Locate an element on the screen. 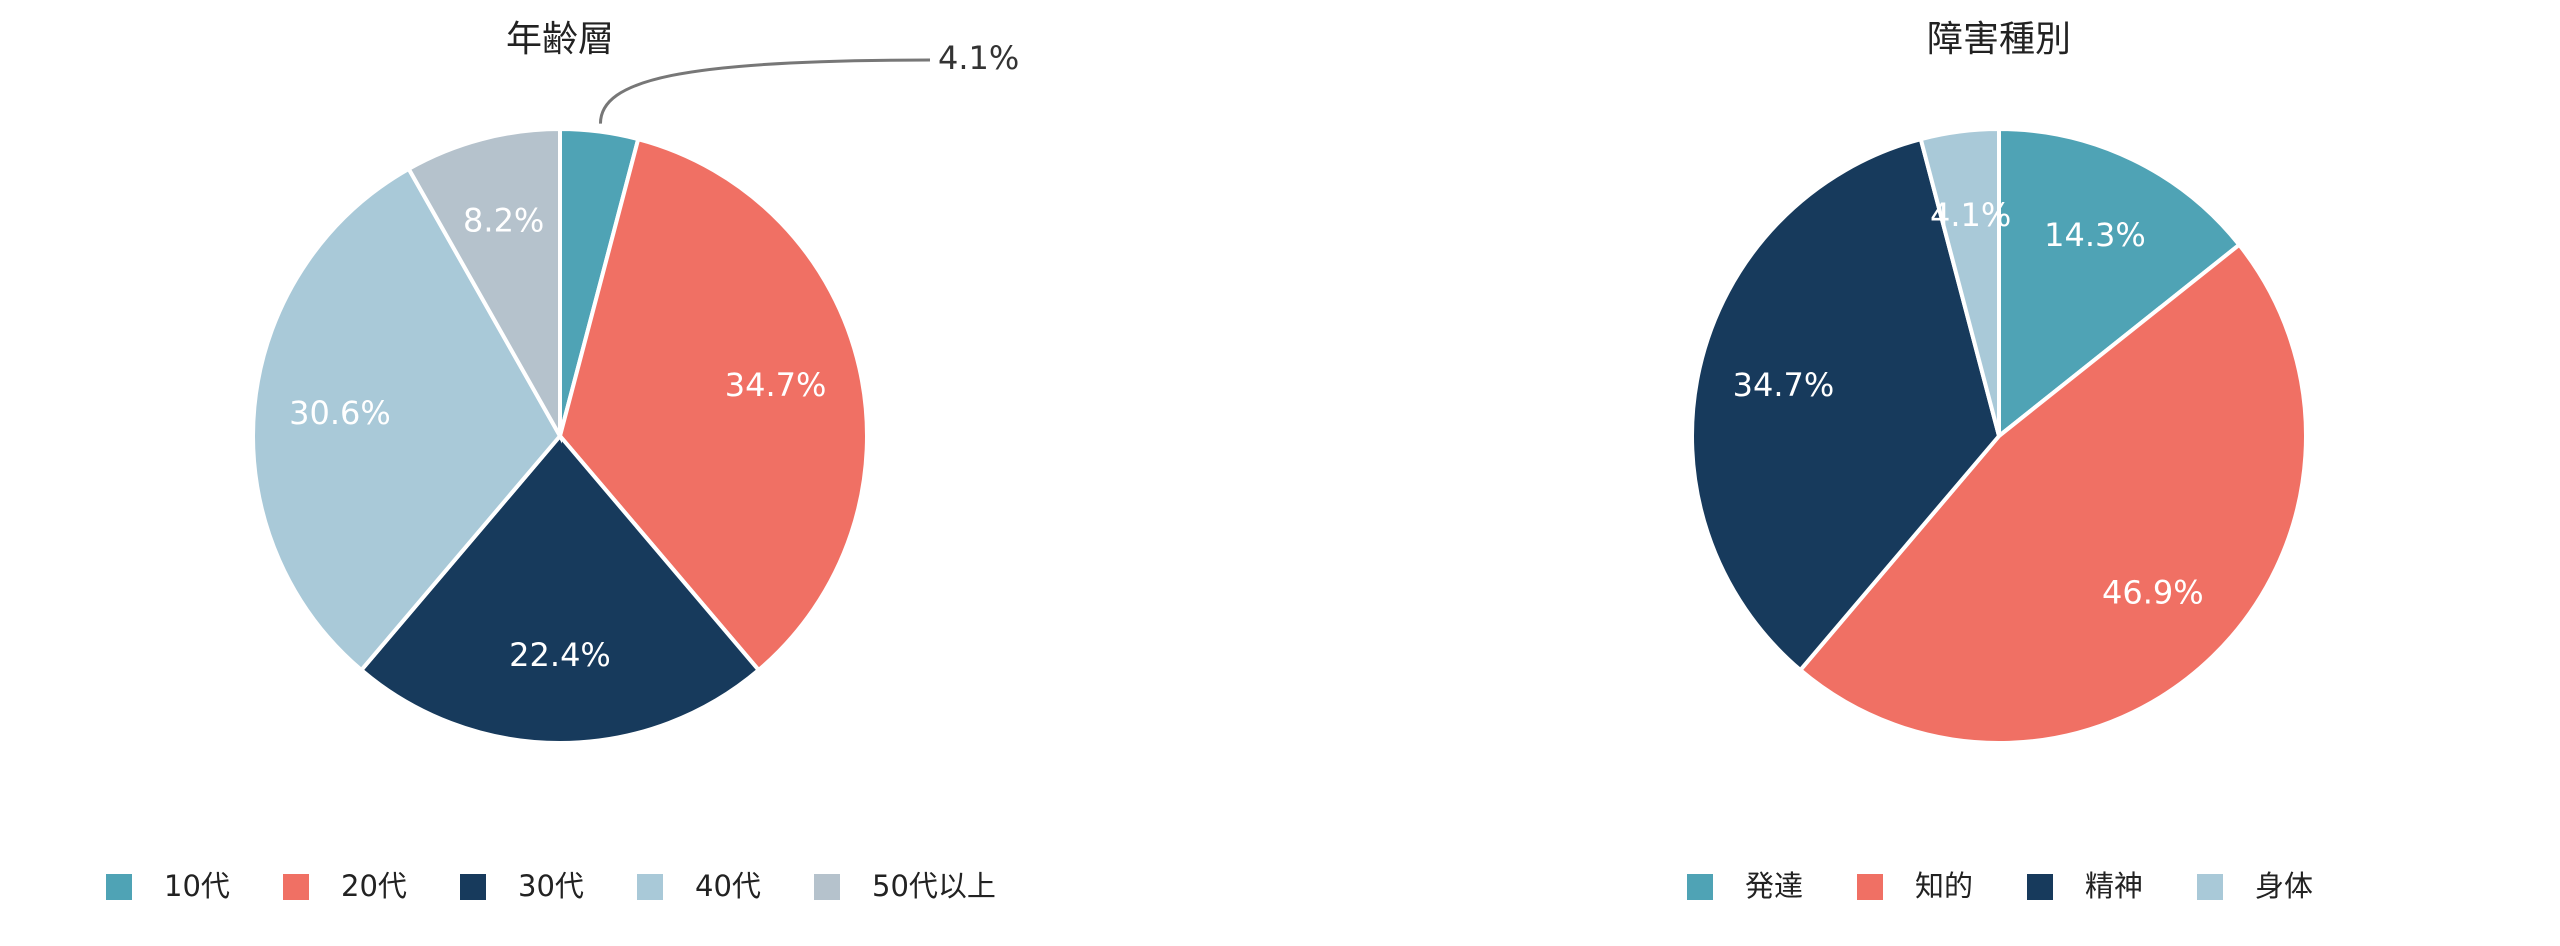 Image resolution: width=2560 pixels, height=946 pixels. legend-label: 40代 is located at coordinates (728, 886).